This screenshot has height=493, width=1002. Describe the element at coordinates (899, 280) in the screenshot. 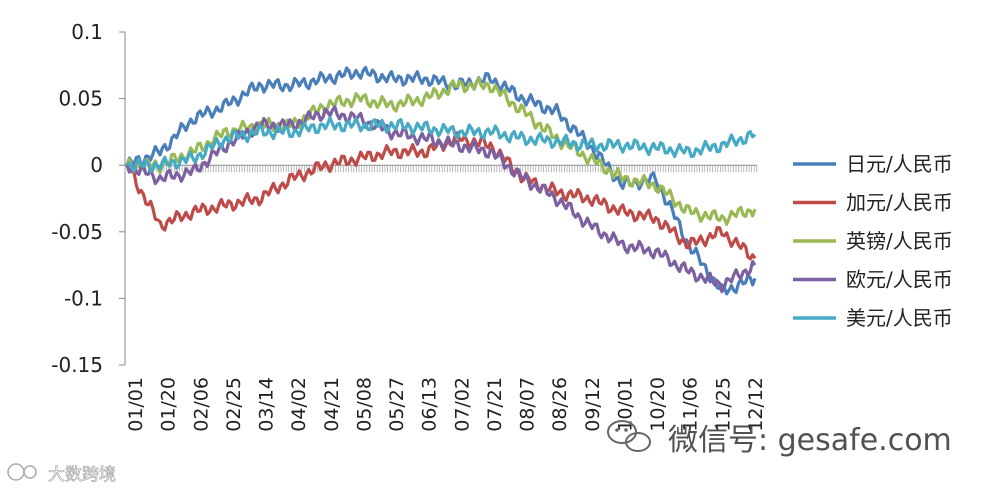

I see `legend-label: 欧元/人民币` at that location.